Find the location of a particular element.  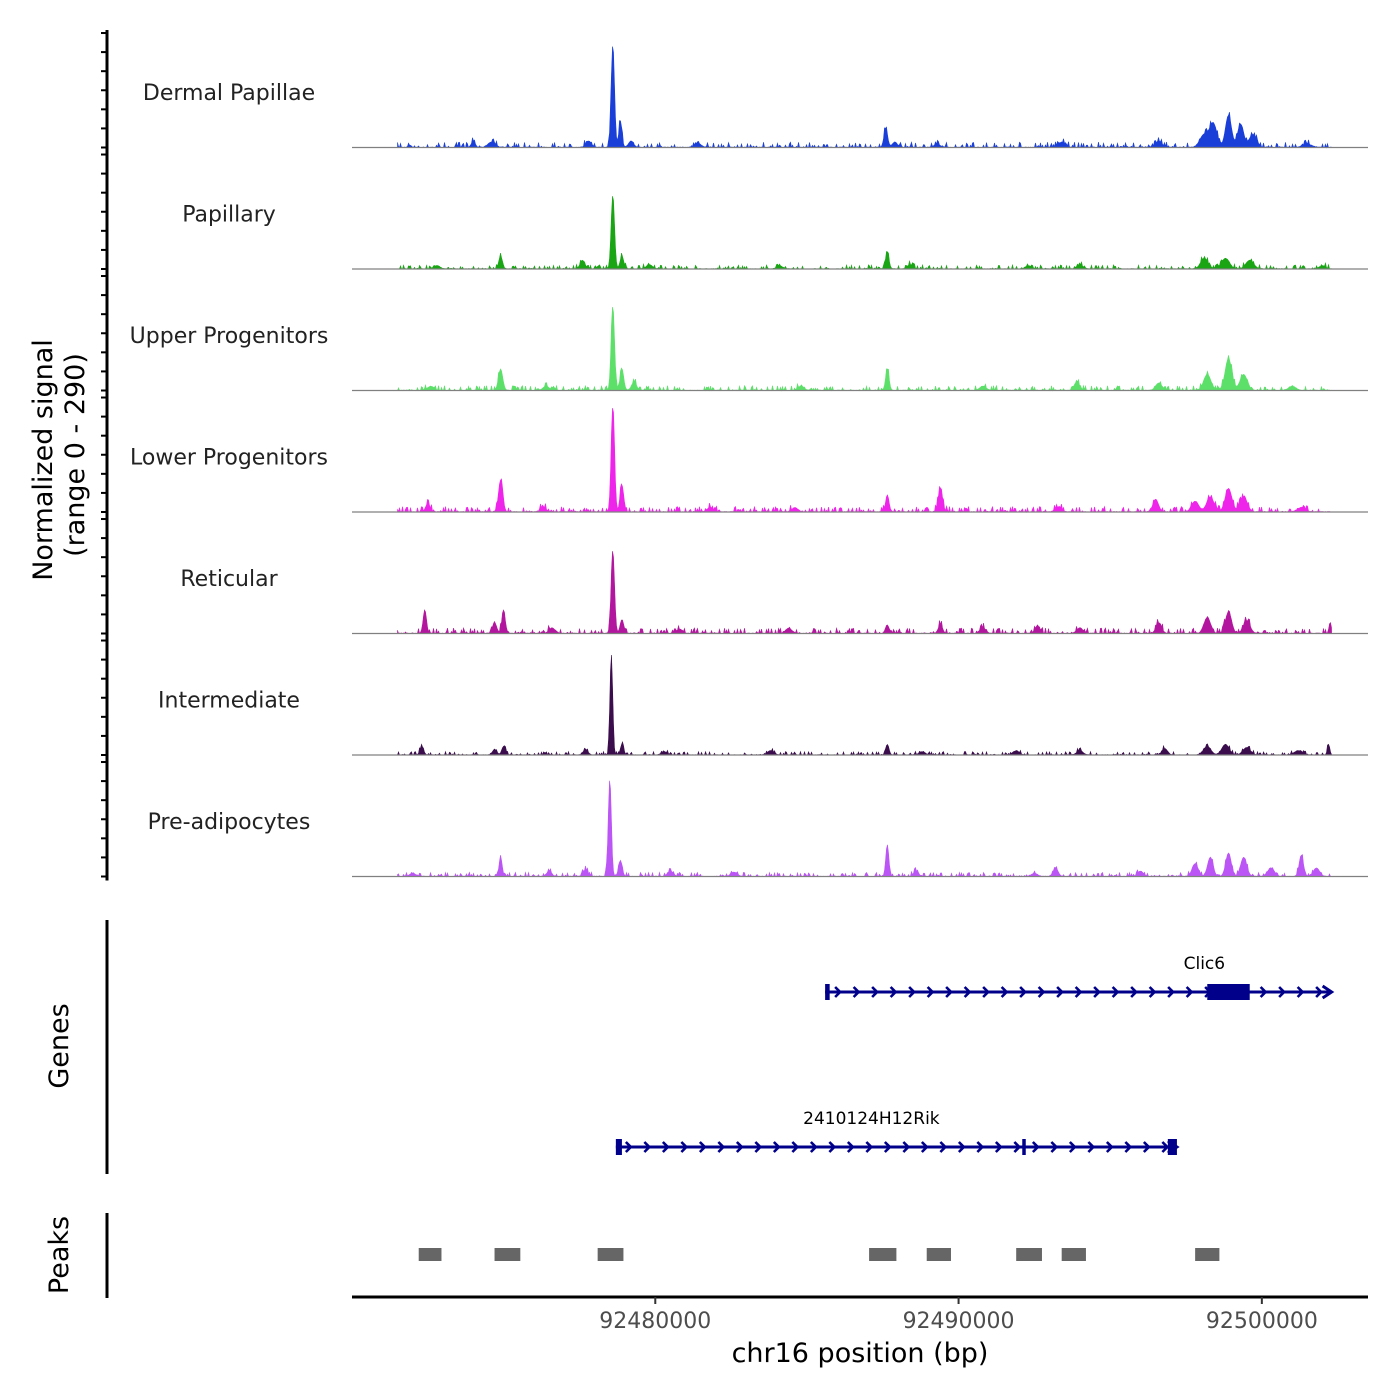

peak-track is located at coordinates (662, 1255).